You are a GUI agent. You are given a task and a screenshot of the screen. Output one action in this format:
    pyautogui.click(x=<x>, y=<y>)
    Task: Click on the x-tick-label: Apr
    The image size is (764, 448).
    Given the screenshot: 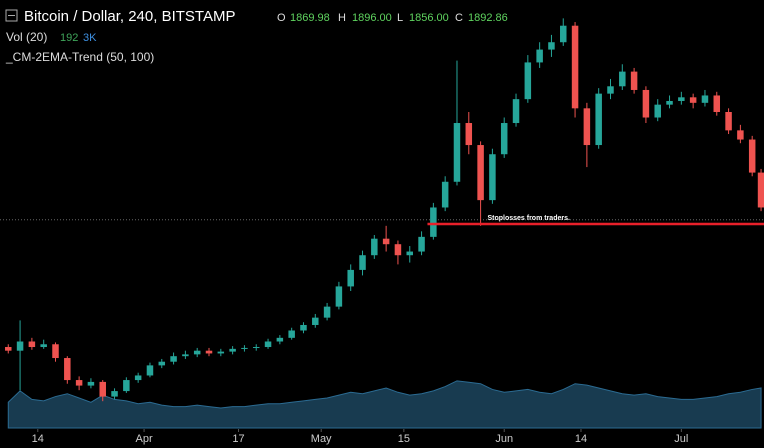 What is the action you would take?
    pyautogui.click(x=143, y=439)
    